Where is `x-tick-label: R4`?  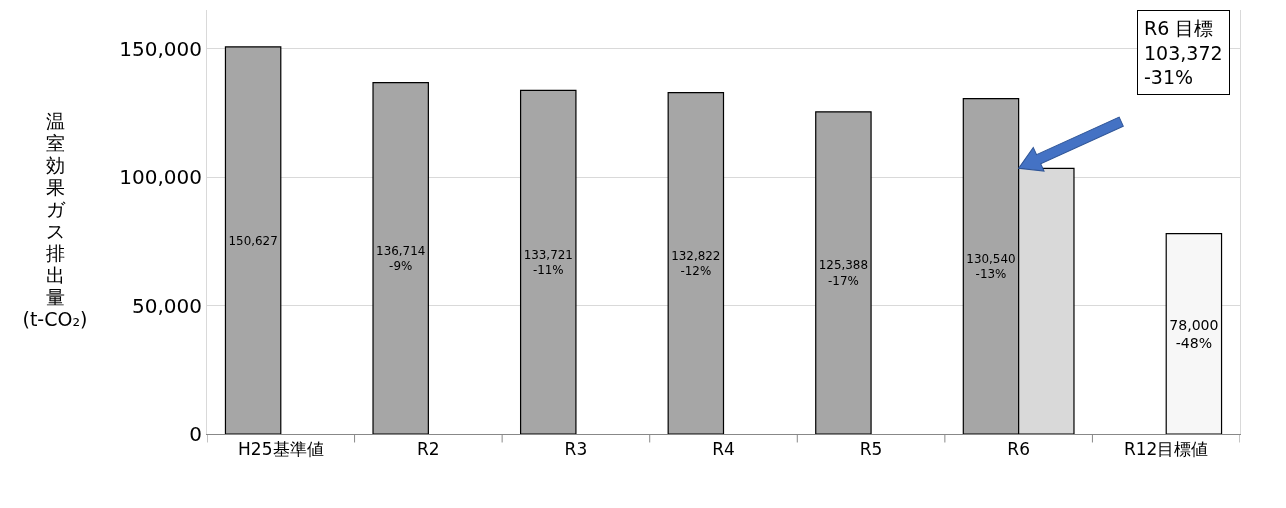
x-tick-label: R4 is located at coordinates (723, 449).